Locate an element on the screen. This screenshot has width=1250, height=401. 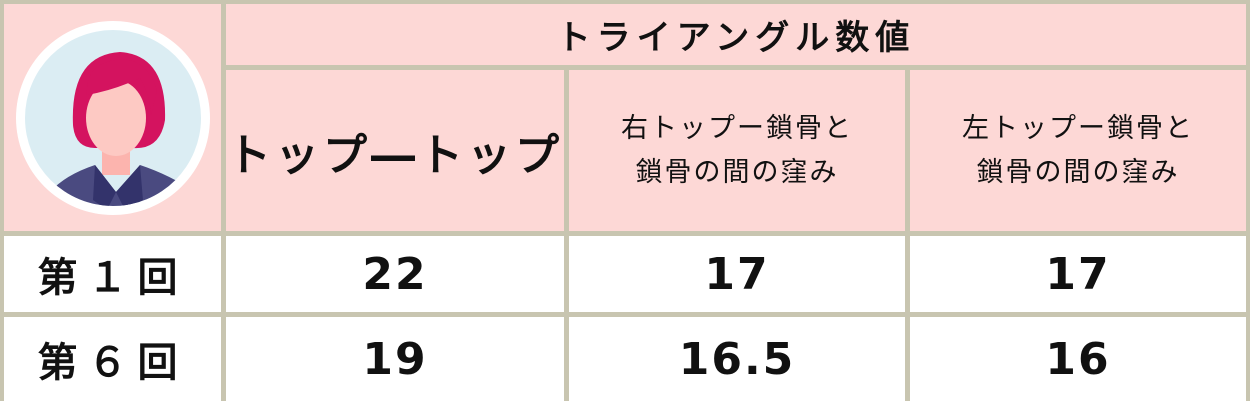
avatar-cell is located at coordinates (112, 117).